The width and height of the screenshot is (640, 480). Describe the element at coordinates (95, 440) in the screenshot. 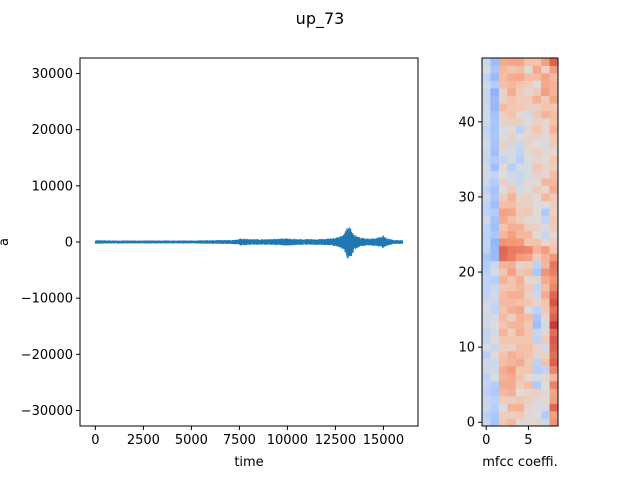

I see `waveform-x-tick-label: 0` at that location.